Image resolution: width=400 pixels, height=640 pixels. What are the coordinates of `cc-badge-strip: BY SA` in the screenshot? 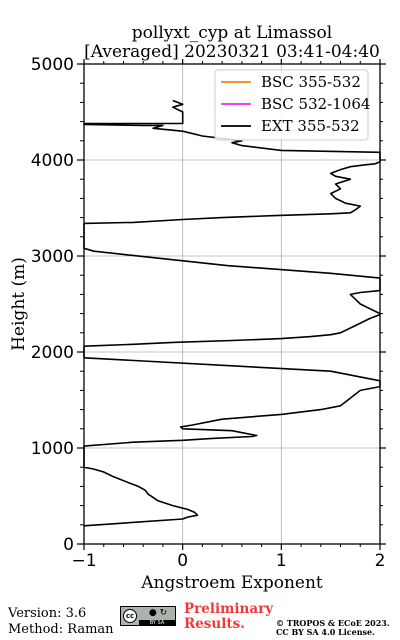 It's located at (157, 623).